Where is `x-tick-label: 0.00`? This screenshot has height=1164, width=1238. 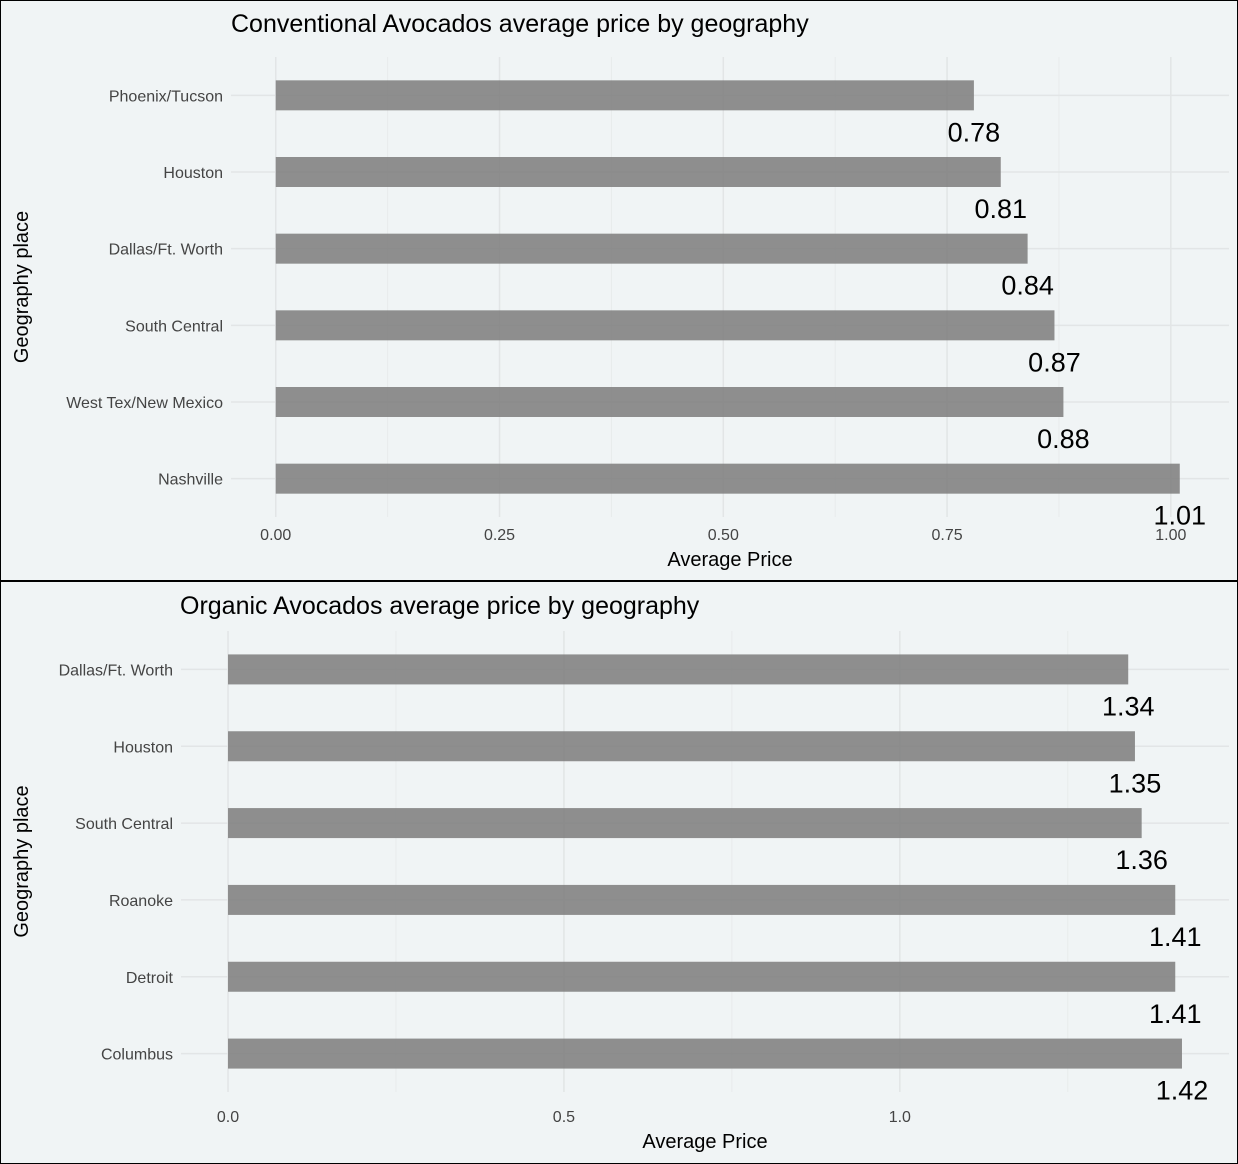
x-tick-label: 0.00 is located at coordinates (275, 535).